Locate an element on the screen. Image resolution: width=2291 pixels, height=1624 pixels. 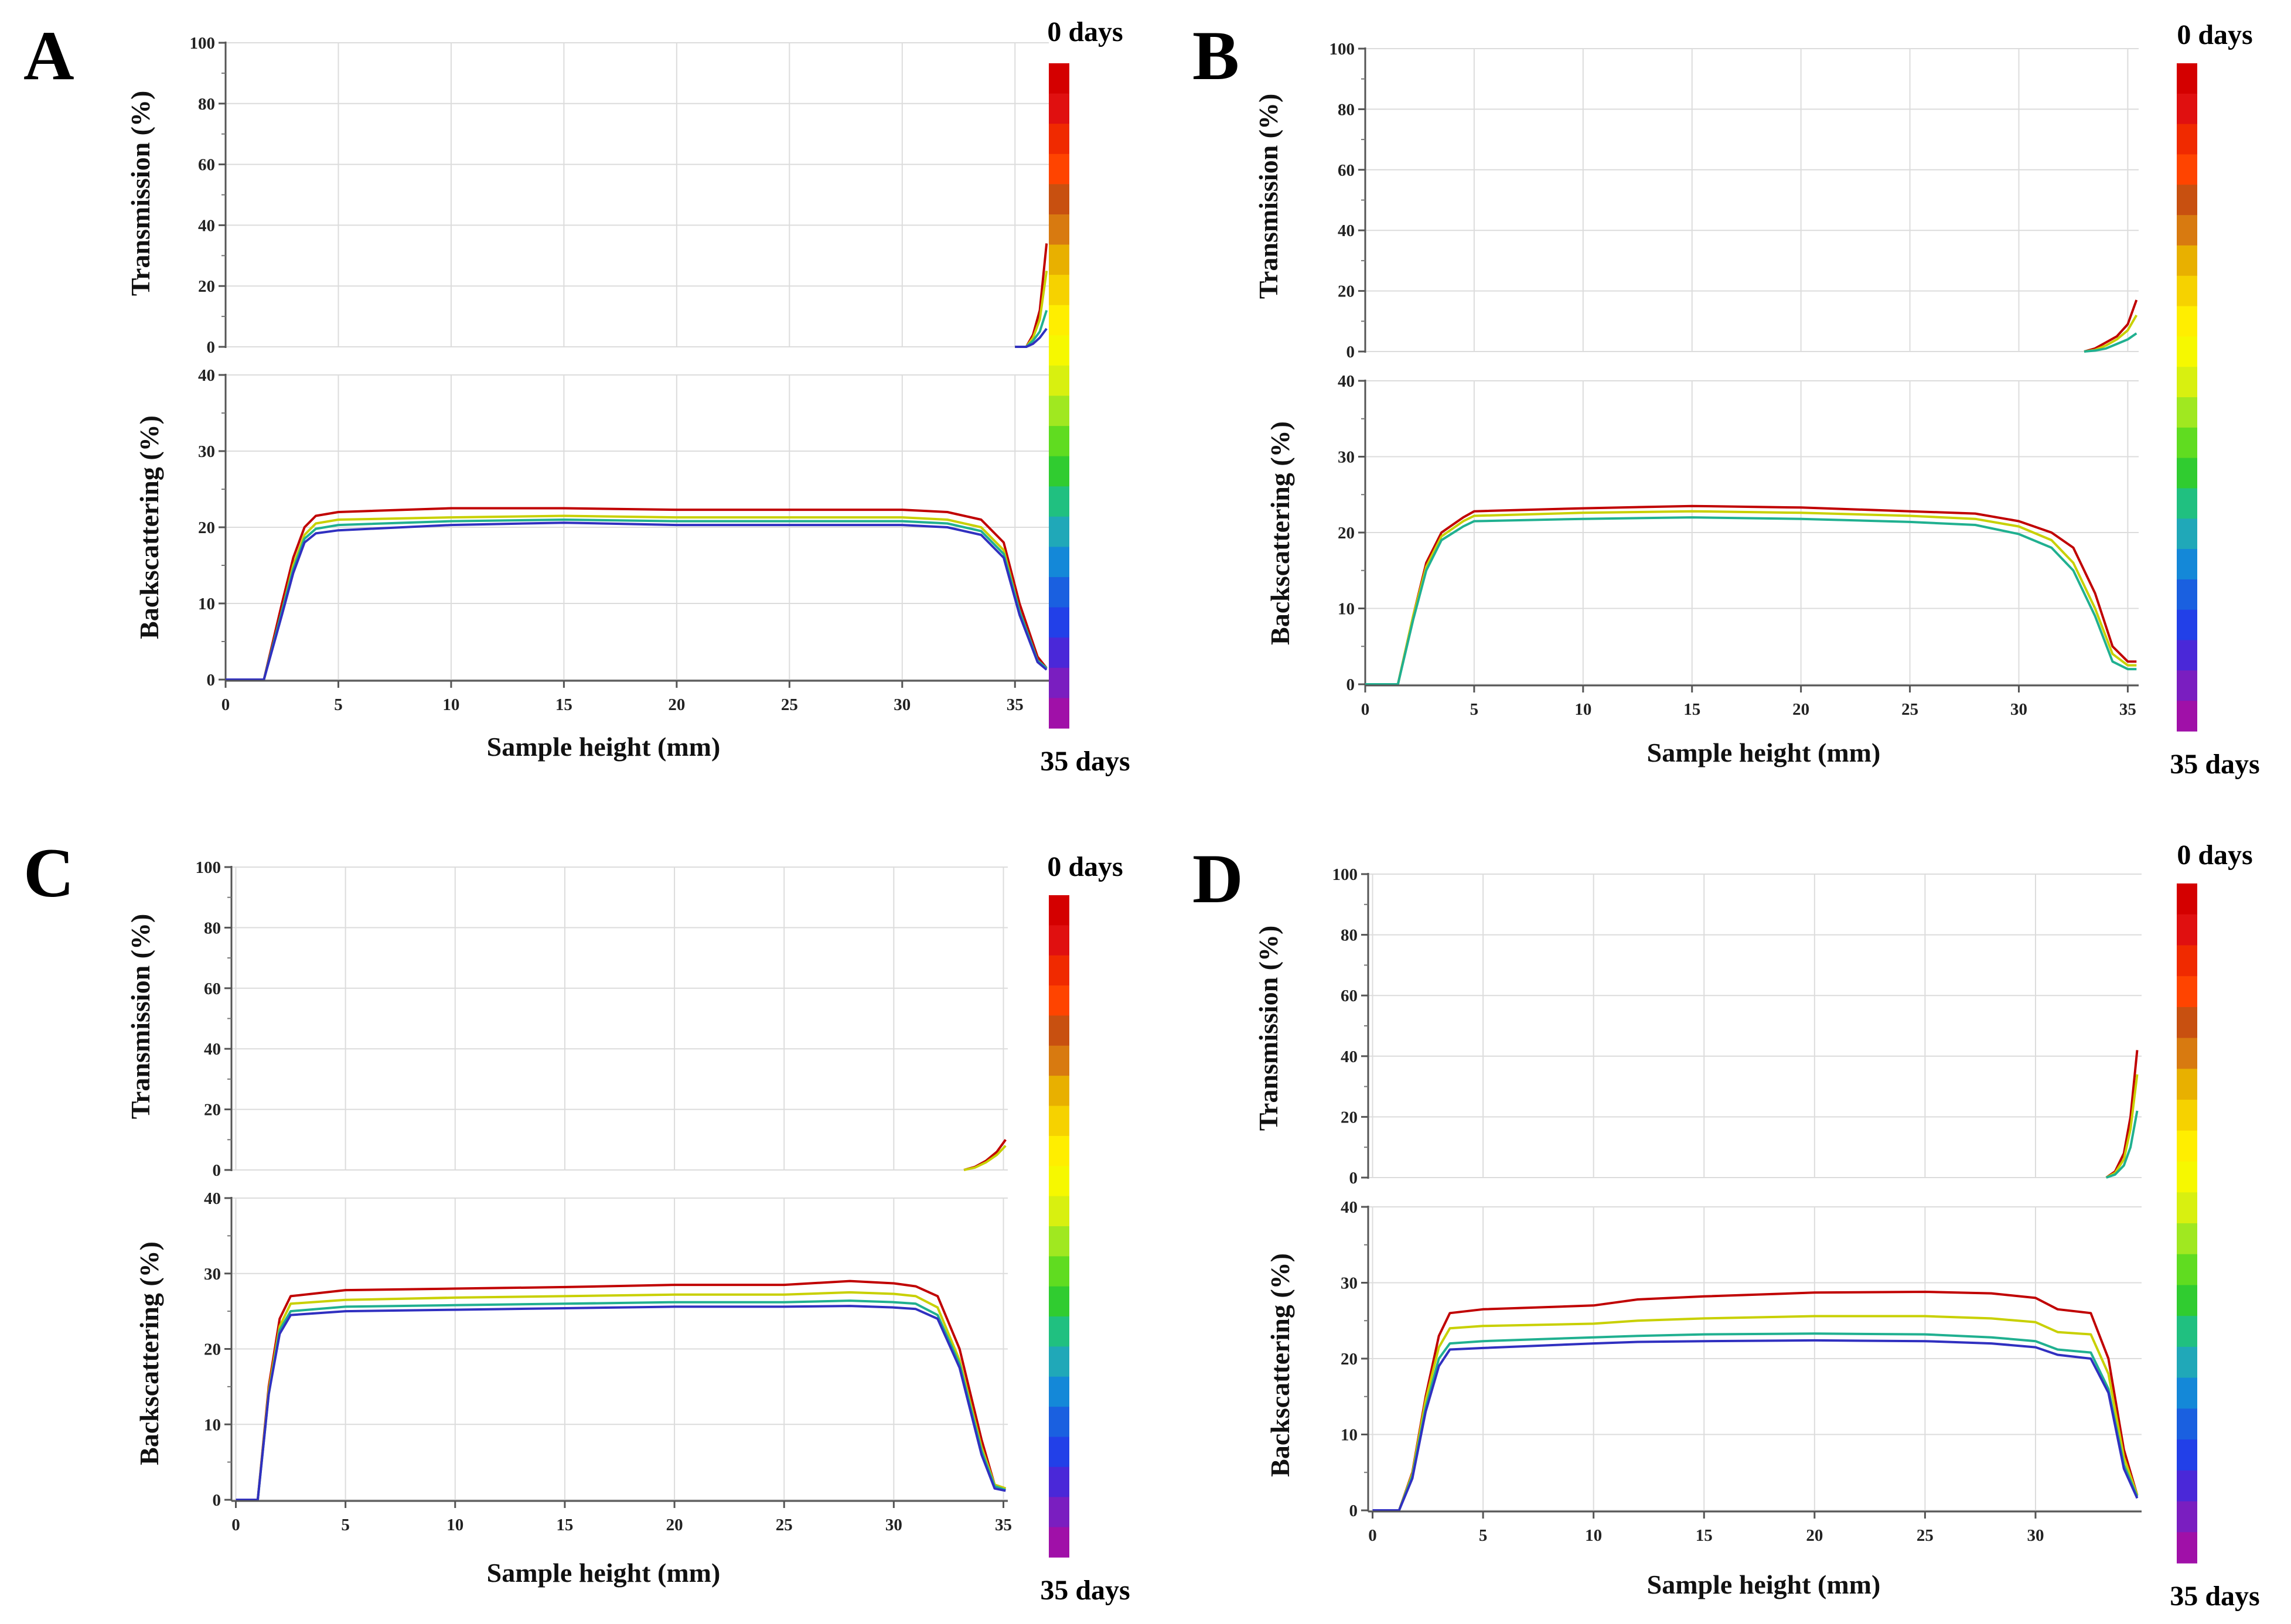
x-tick-label: 30 is located at coordinates (893, 1525).